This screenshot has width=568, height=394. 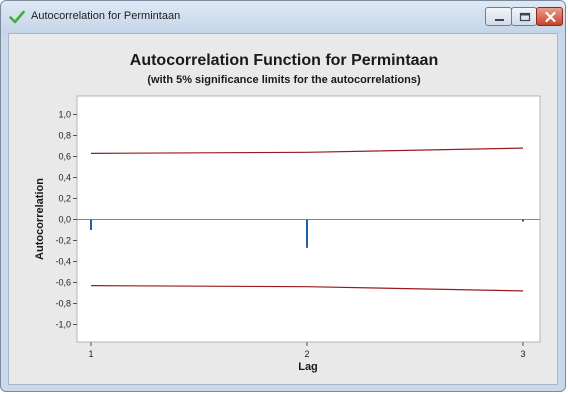 I want to click on y-tick-label: -0,8, so click(x=63, y=304).